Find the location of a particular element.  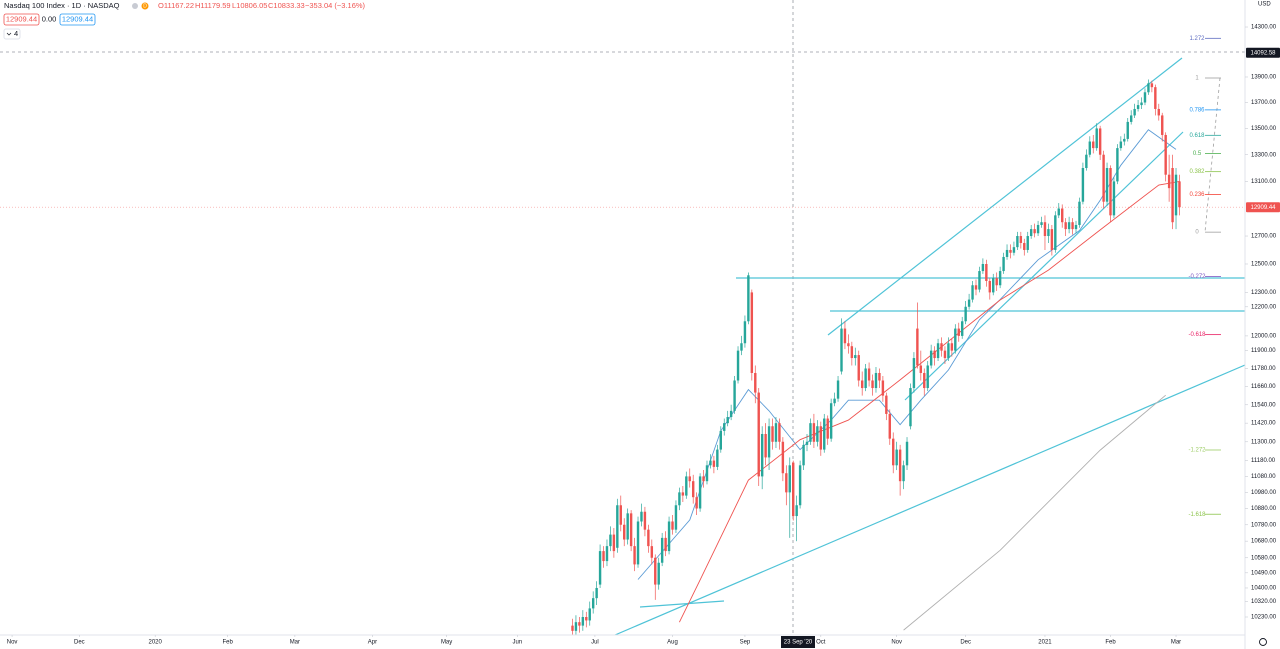

sell-box is located at coordinates (21, 19).